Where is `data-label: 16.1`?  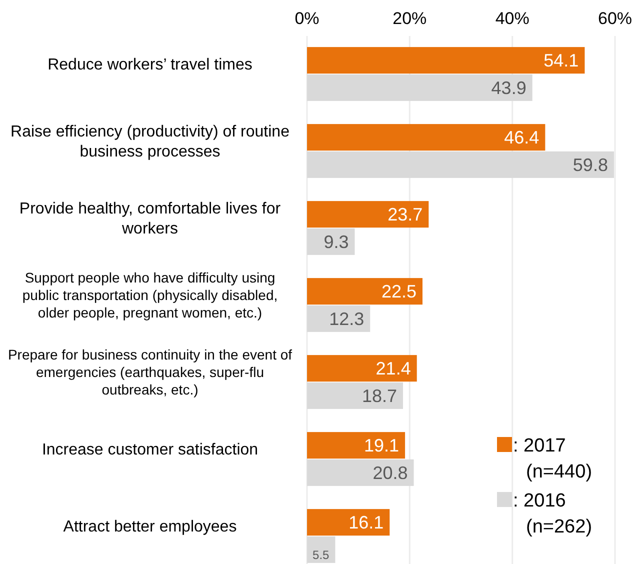 data-label: 16.1 is located at coordinates (366, 522).